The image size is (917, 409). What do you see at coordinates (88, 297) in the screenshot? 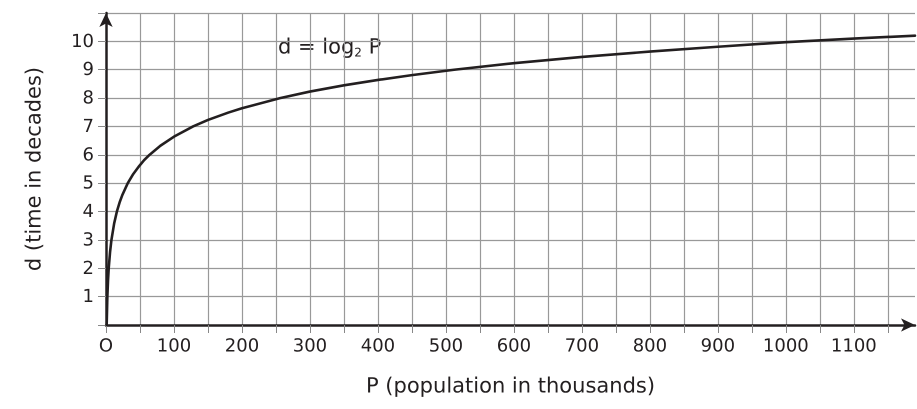
I see `y-tick-label: 1` at bounding box center [88, 297].